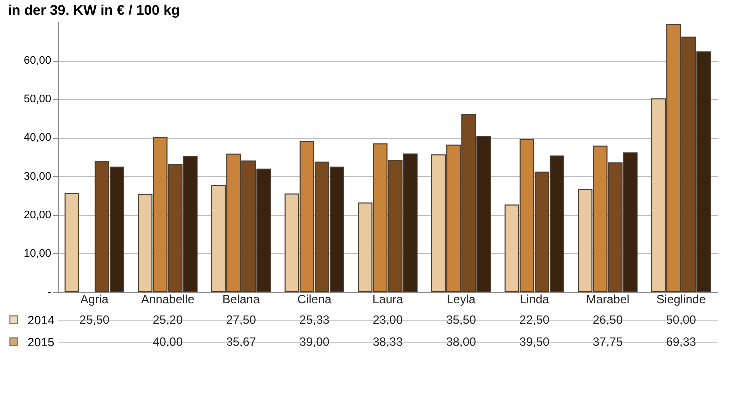  Describe the element at coordinates (168, 320) in the screenshot. I see `data-label: 25,20` at that location.